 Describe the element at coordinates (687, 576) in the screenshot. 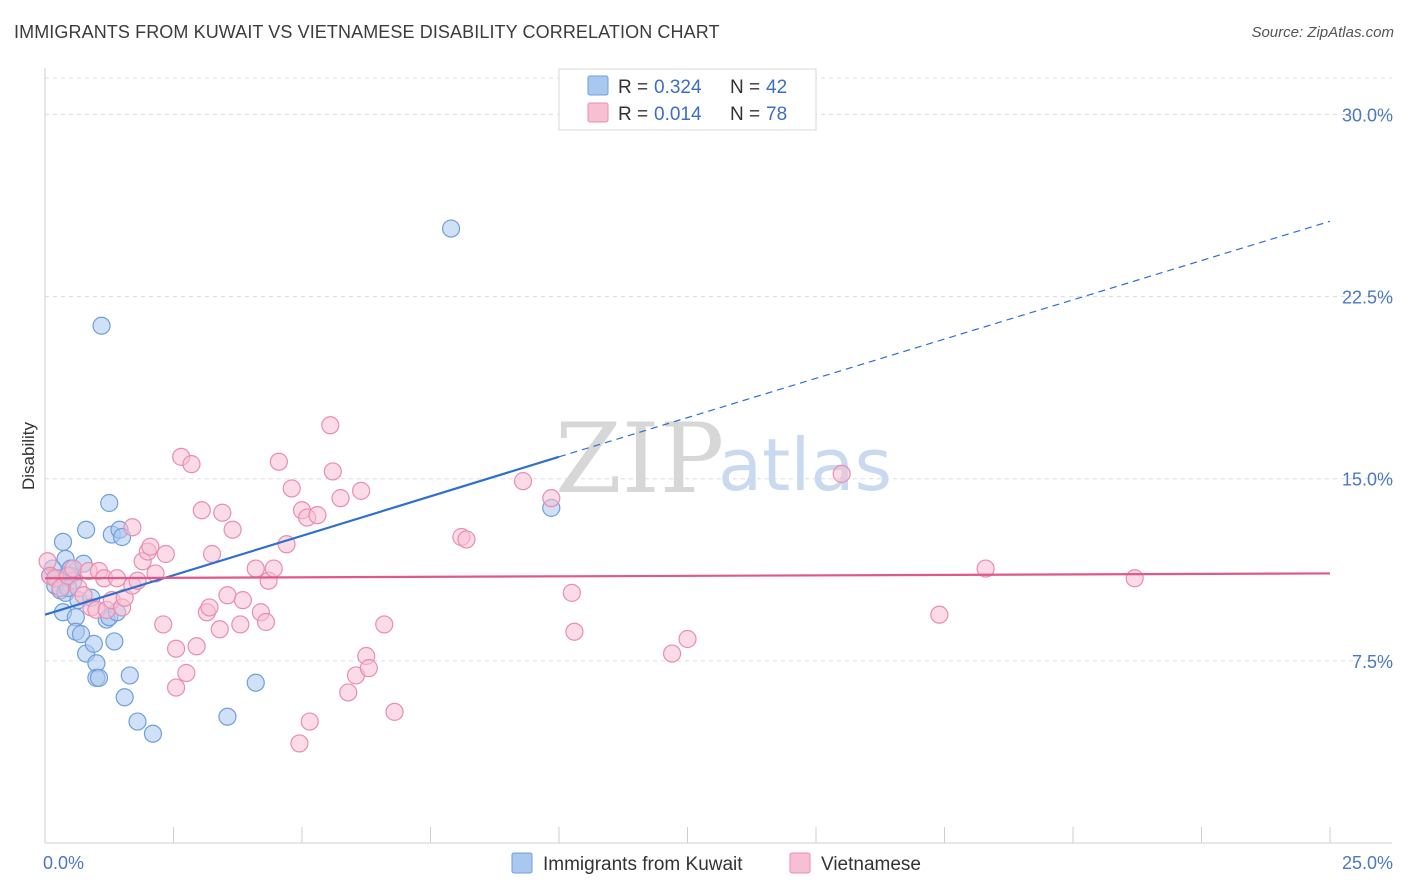

I see `vietnamese-trend-line` at that location.